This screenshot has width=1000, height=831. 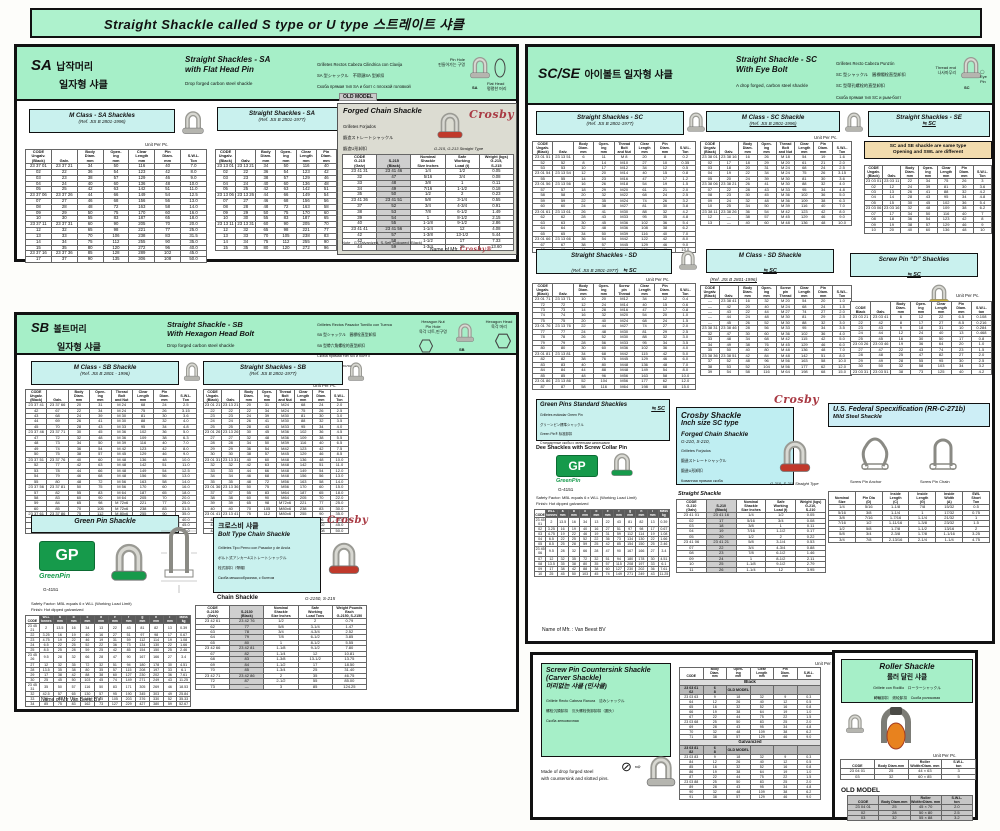 What do you see at coordinates (921, 355) in the screenshot?
I see `table-row: 28 48 25 47 82 27 2.0` at bounding box center [921, 355].